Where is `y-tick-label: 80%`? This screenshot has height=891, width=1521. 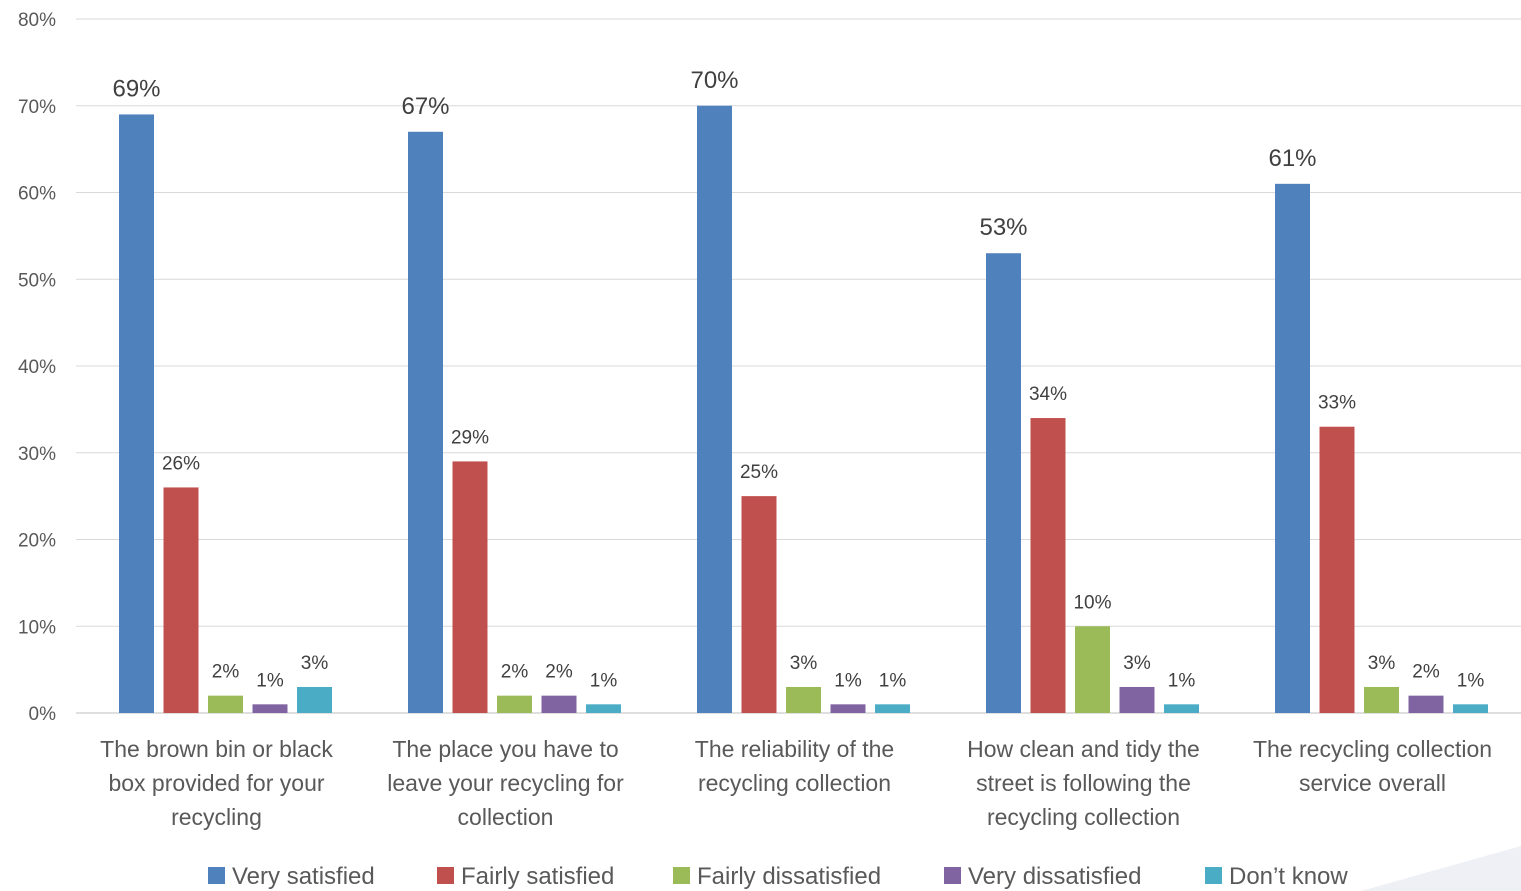 y-tick-label: 80% is located at coordinates (37, 20).